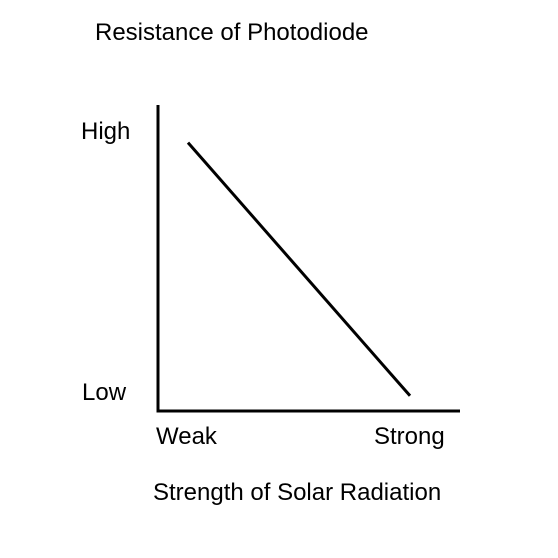  Describe the element at coordinates (105, 131) in the screenshot. I see `y-tick-label-high: High` at that location.